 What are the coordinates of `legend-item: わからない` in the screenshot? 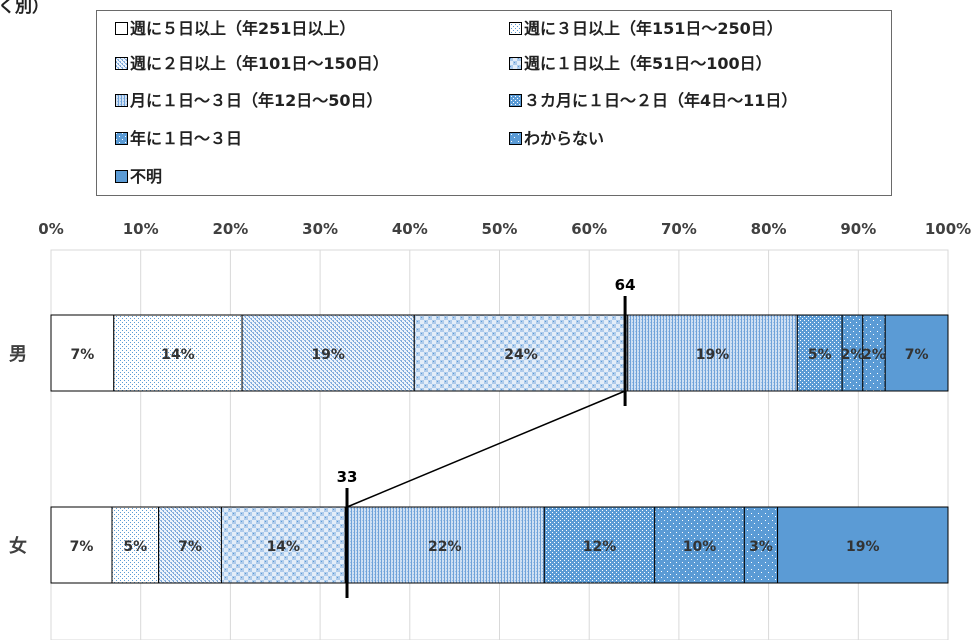 It's located at (556, 139).